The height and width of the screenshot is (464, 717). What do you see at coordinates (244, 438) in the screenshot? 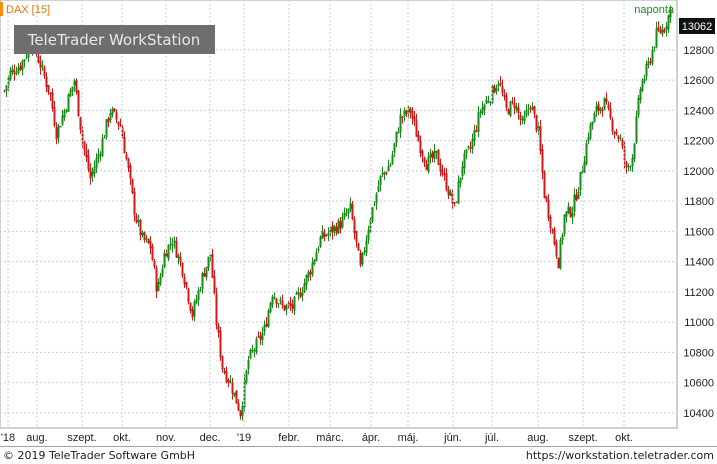
I see `x-tick-label: '19` at bounding box center [244, 438].